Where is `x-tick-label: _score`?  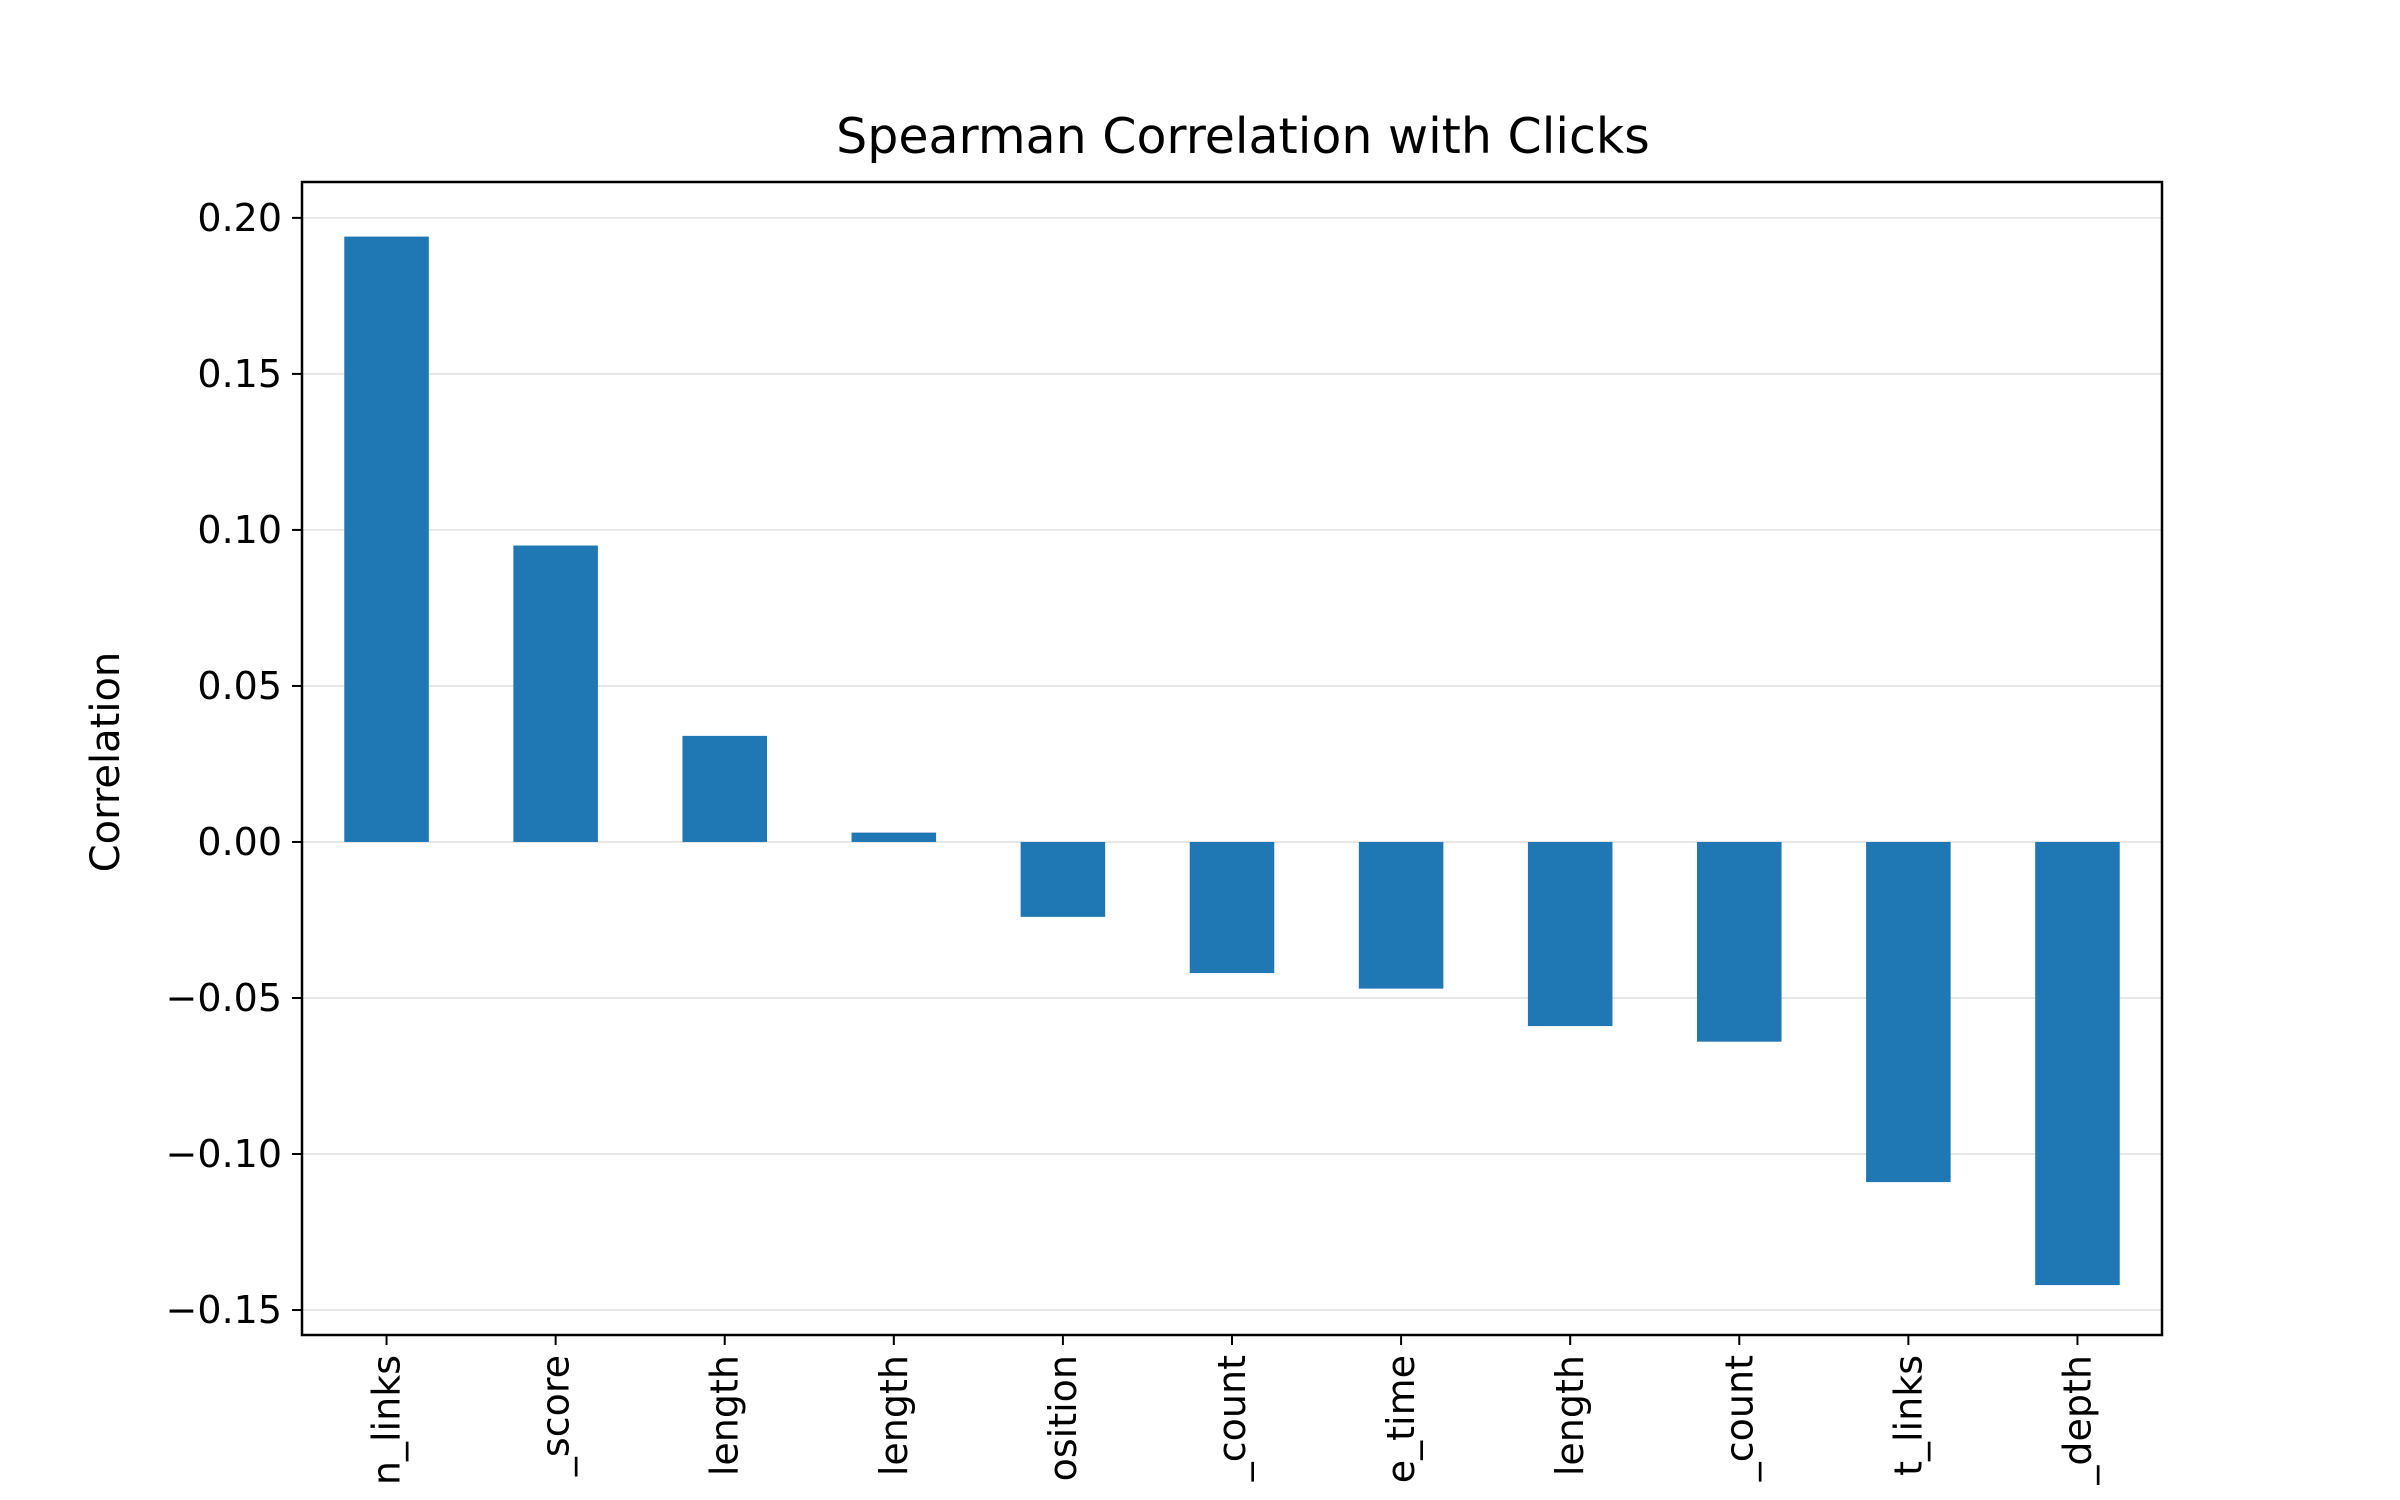
x-tick-label: _score is located at coordinates (556, 1416).